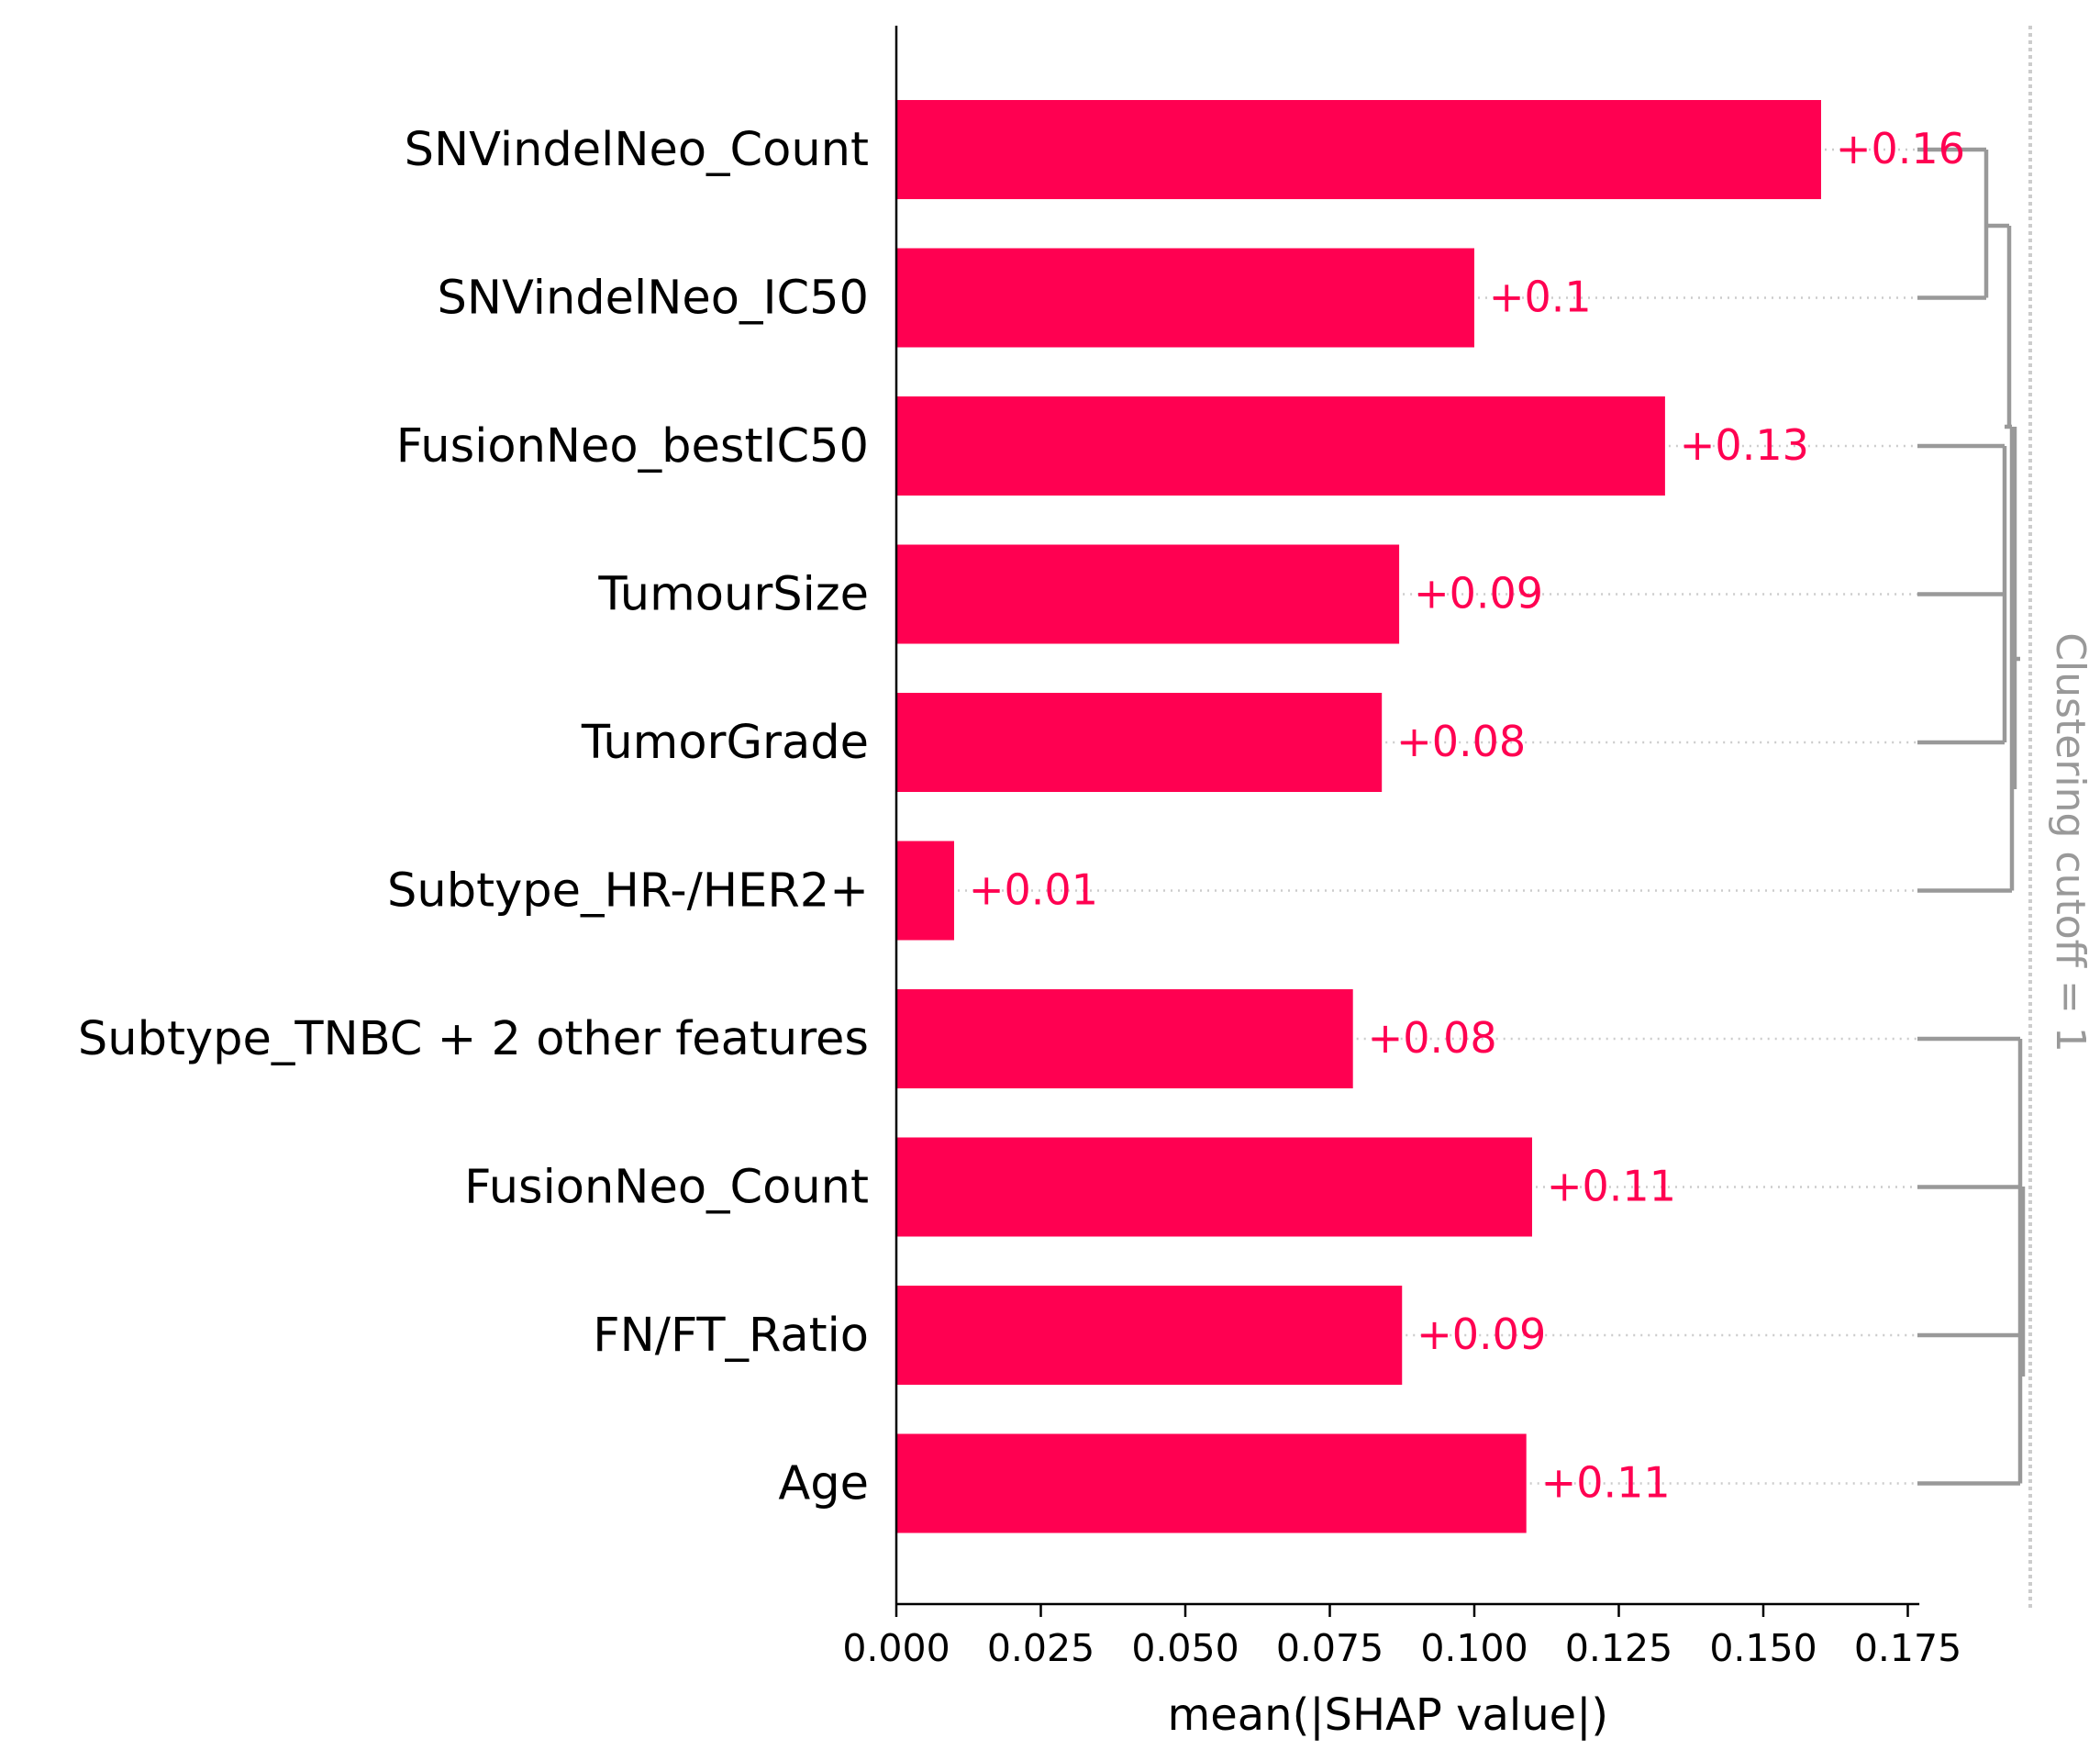 The image size is (2100, 1761). What do you see at coordinates (1763, 1648) in the screenshot?
I see `x-tick-label: 0.150` at bounding box center [1763, 1648].